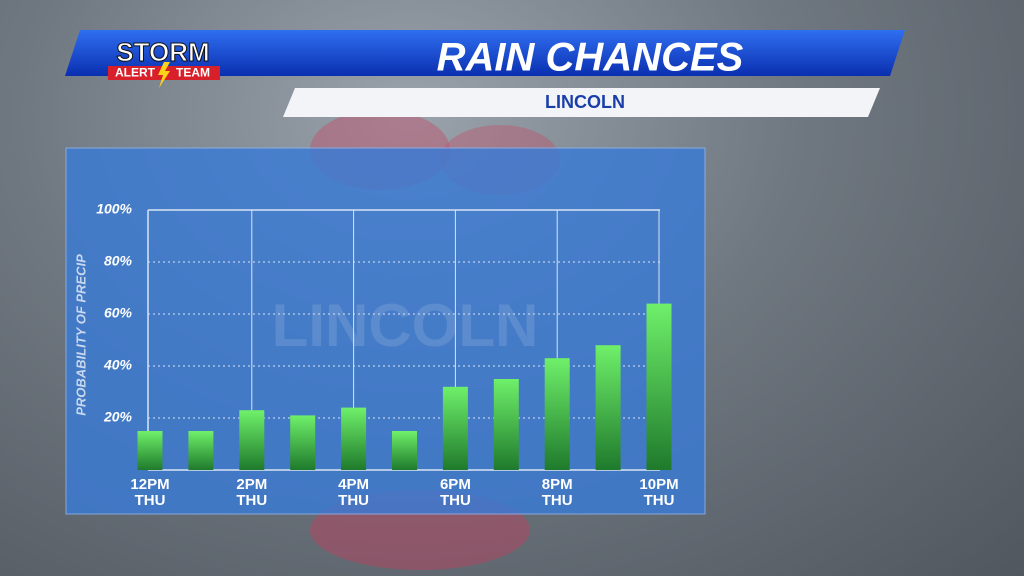  I want to click on y-tick-label: 60%, so click(118, 313).